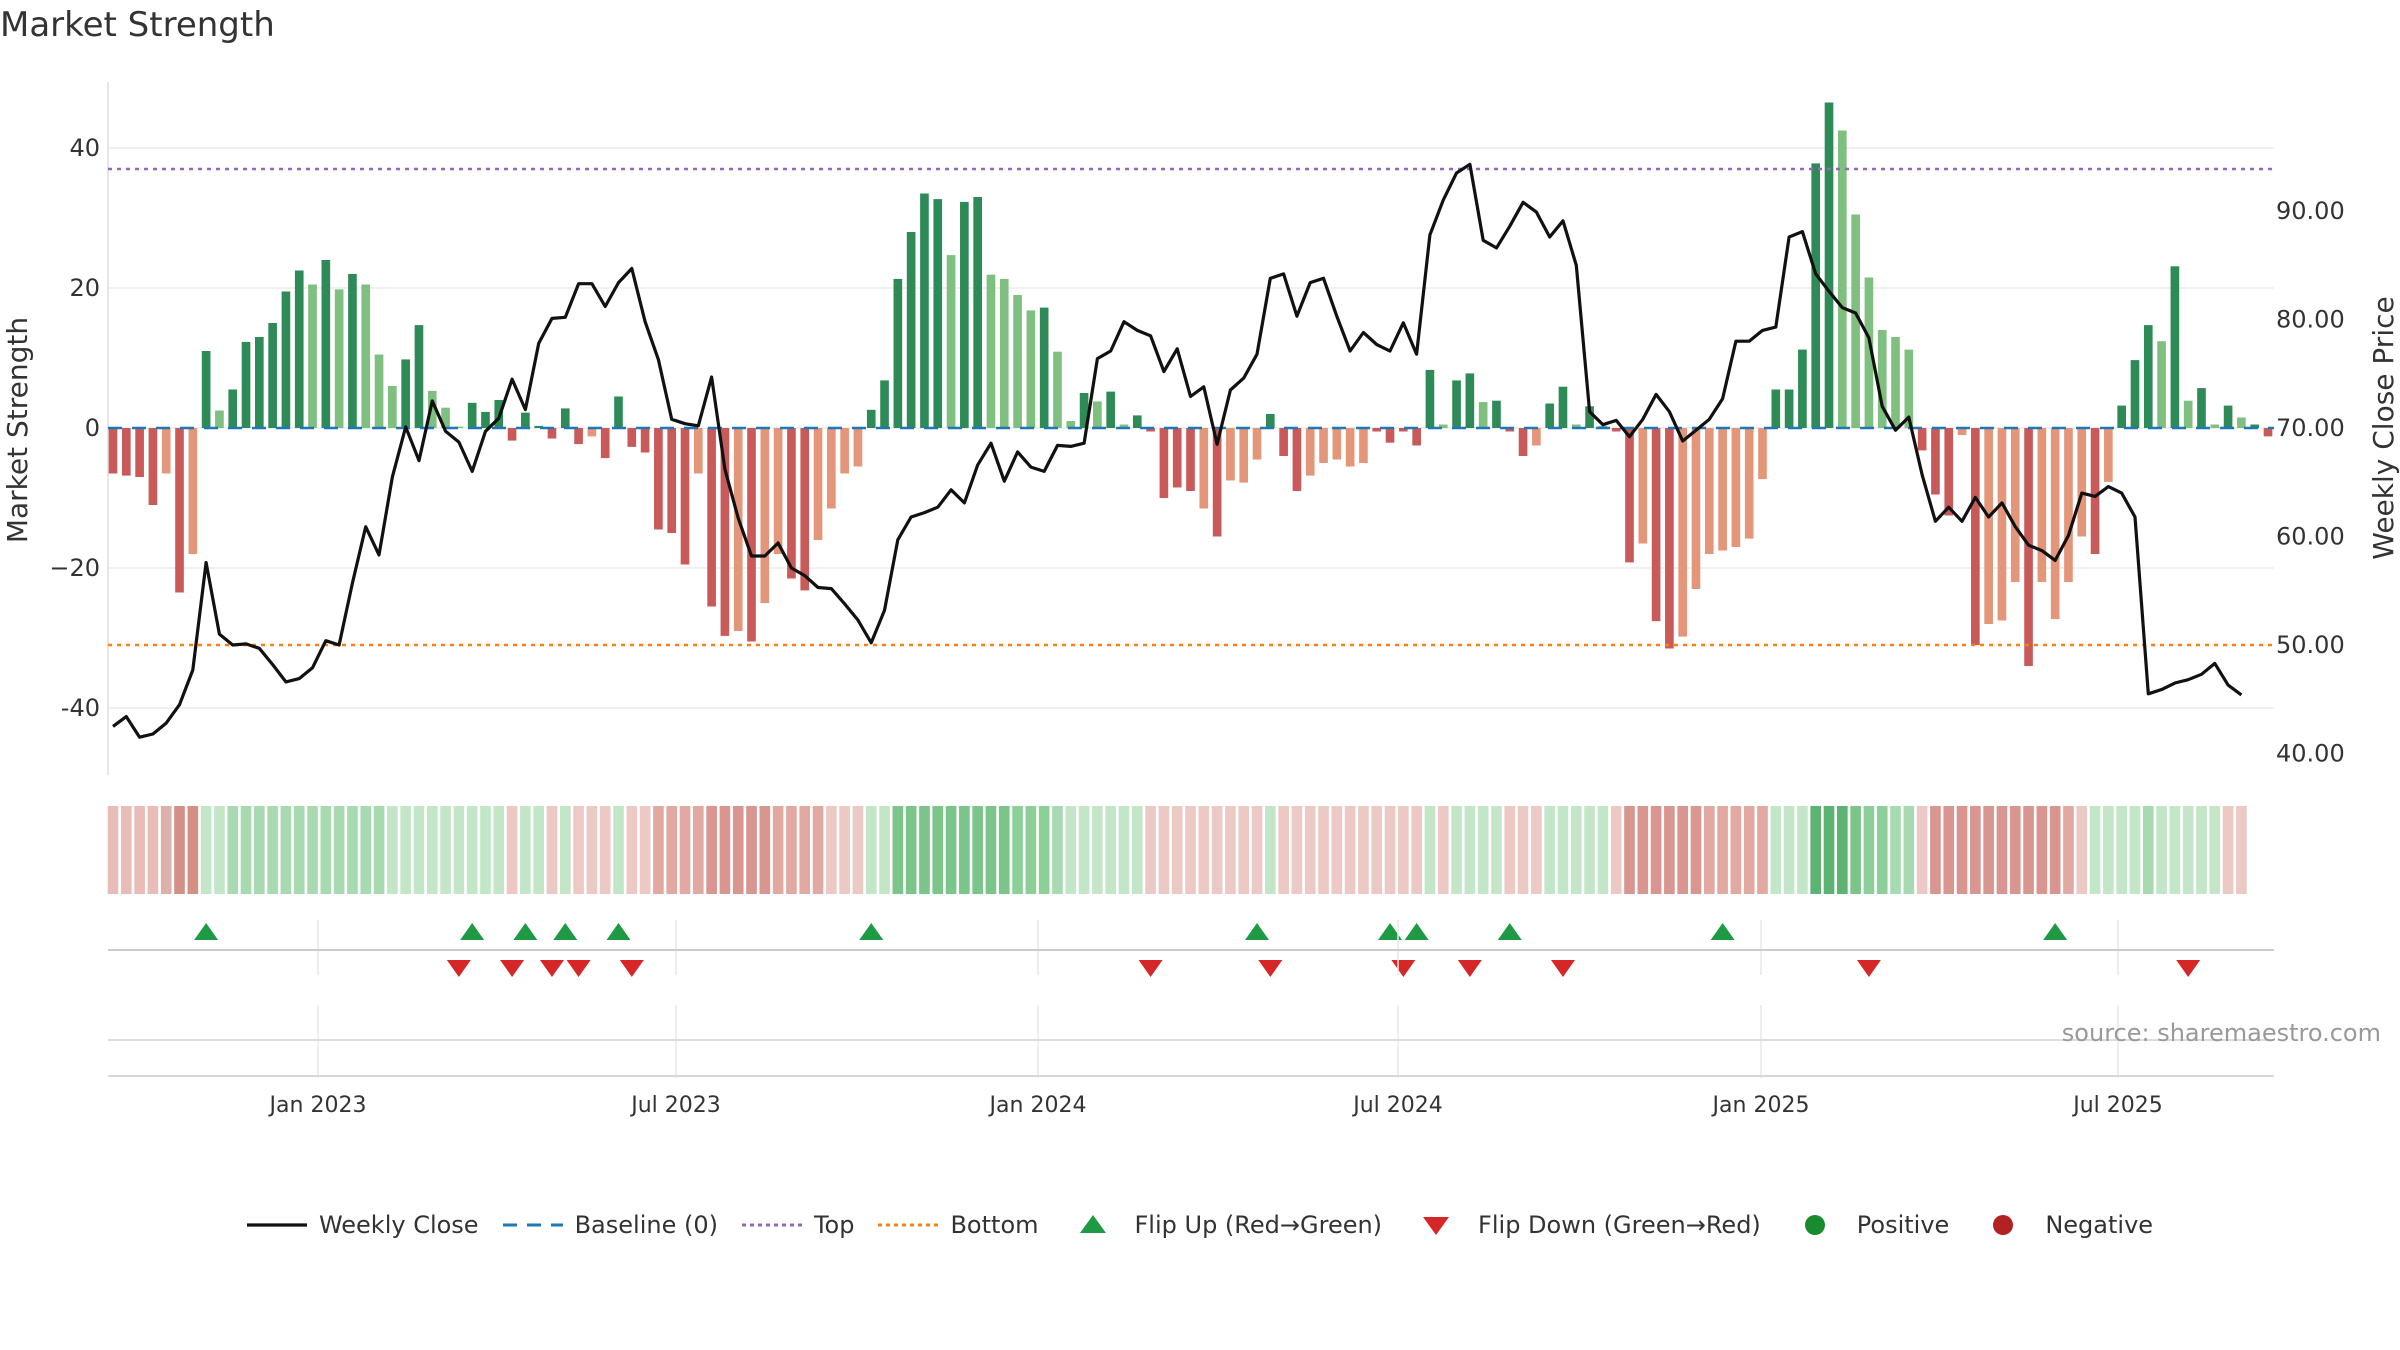  What do you see at coordinates (797, 1225) in the screenshot?
I see `legend-item-top: Top` at bounding box center [797, 1225].